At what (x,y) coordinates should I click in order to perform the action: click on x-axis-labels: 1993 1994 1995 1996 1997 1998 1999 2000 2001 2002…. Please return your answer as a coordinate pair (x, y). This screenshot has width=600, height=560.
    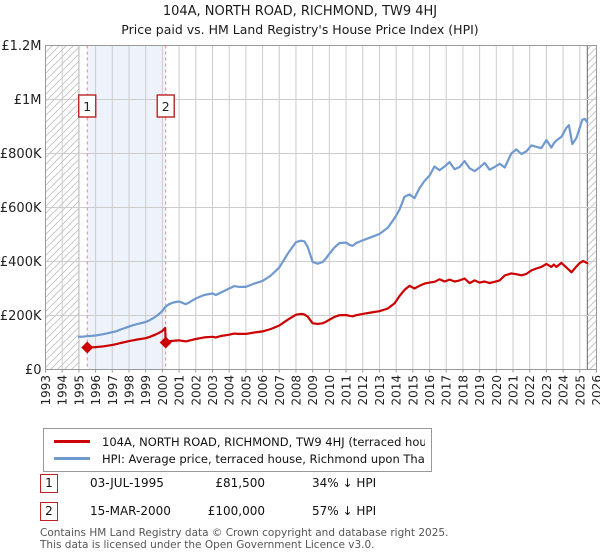
    Looking at the image, I should click on (319, 390).